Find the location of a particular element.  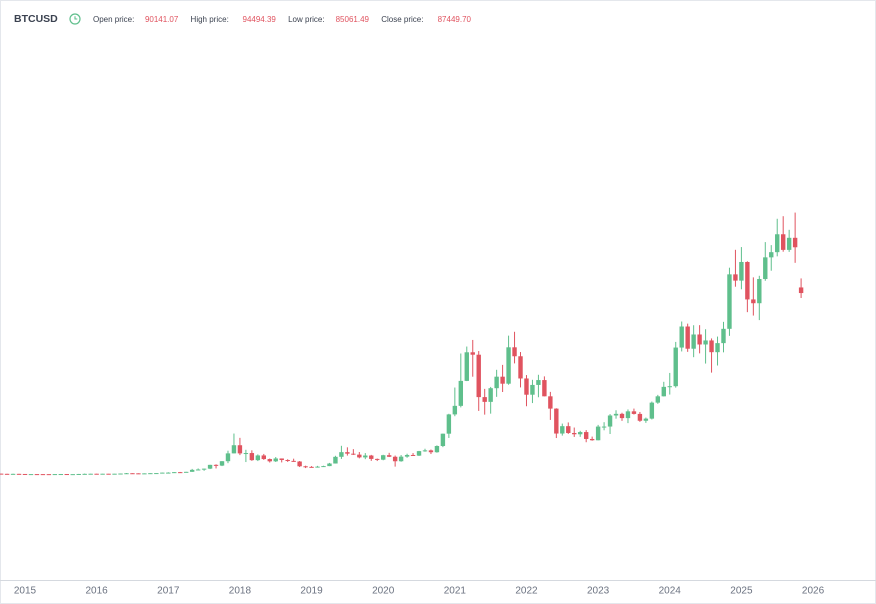

legend-value: 90141.07 is located at coordinates (162, 19).